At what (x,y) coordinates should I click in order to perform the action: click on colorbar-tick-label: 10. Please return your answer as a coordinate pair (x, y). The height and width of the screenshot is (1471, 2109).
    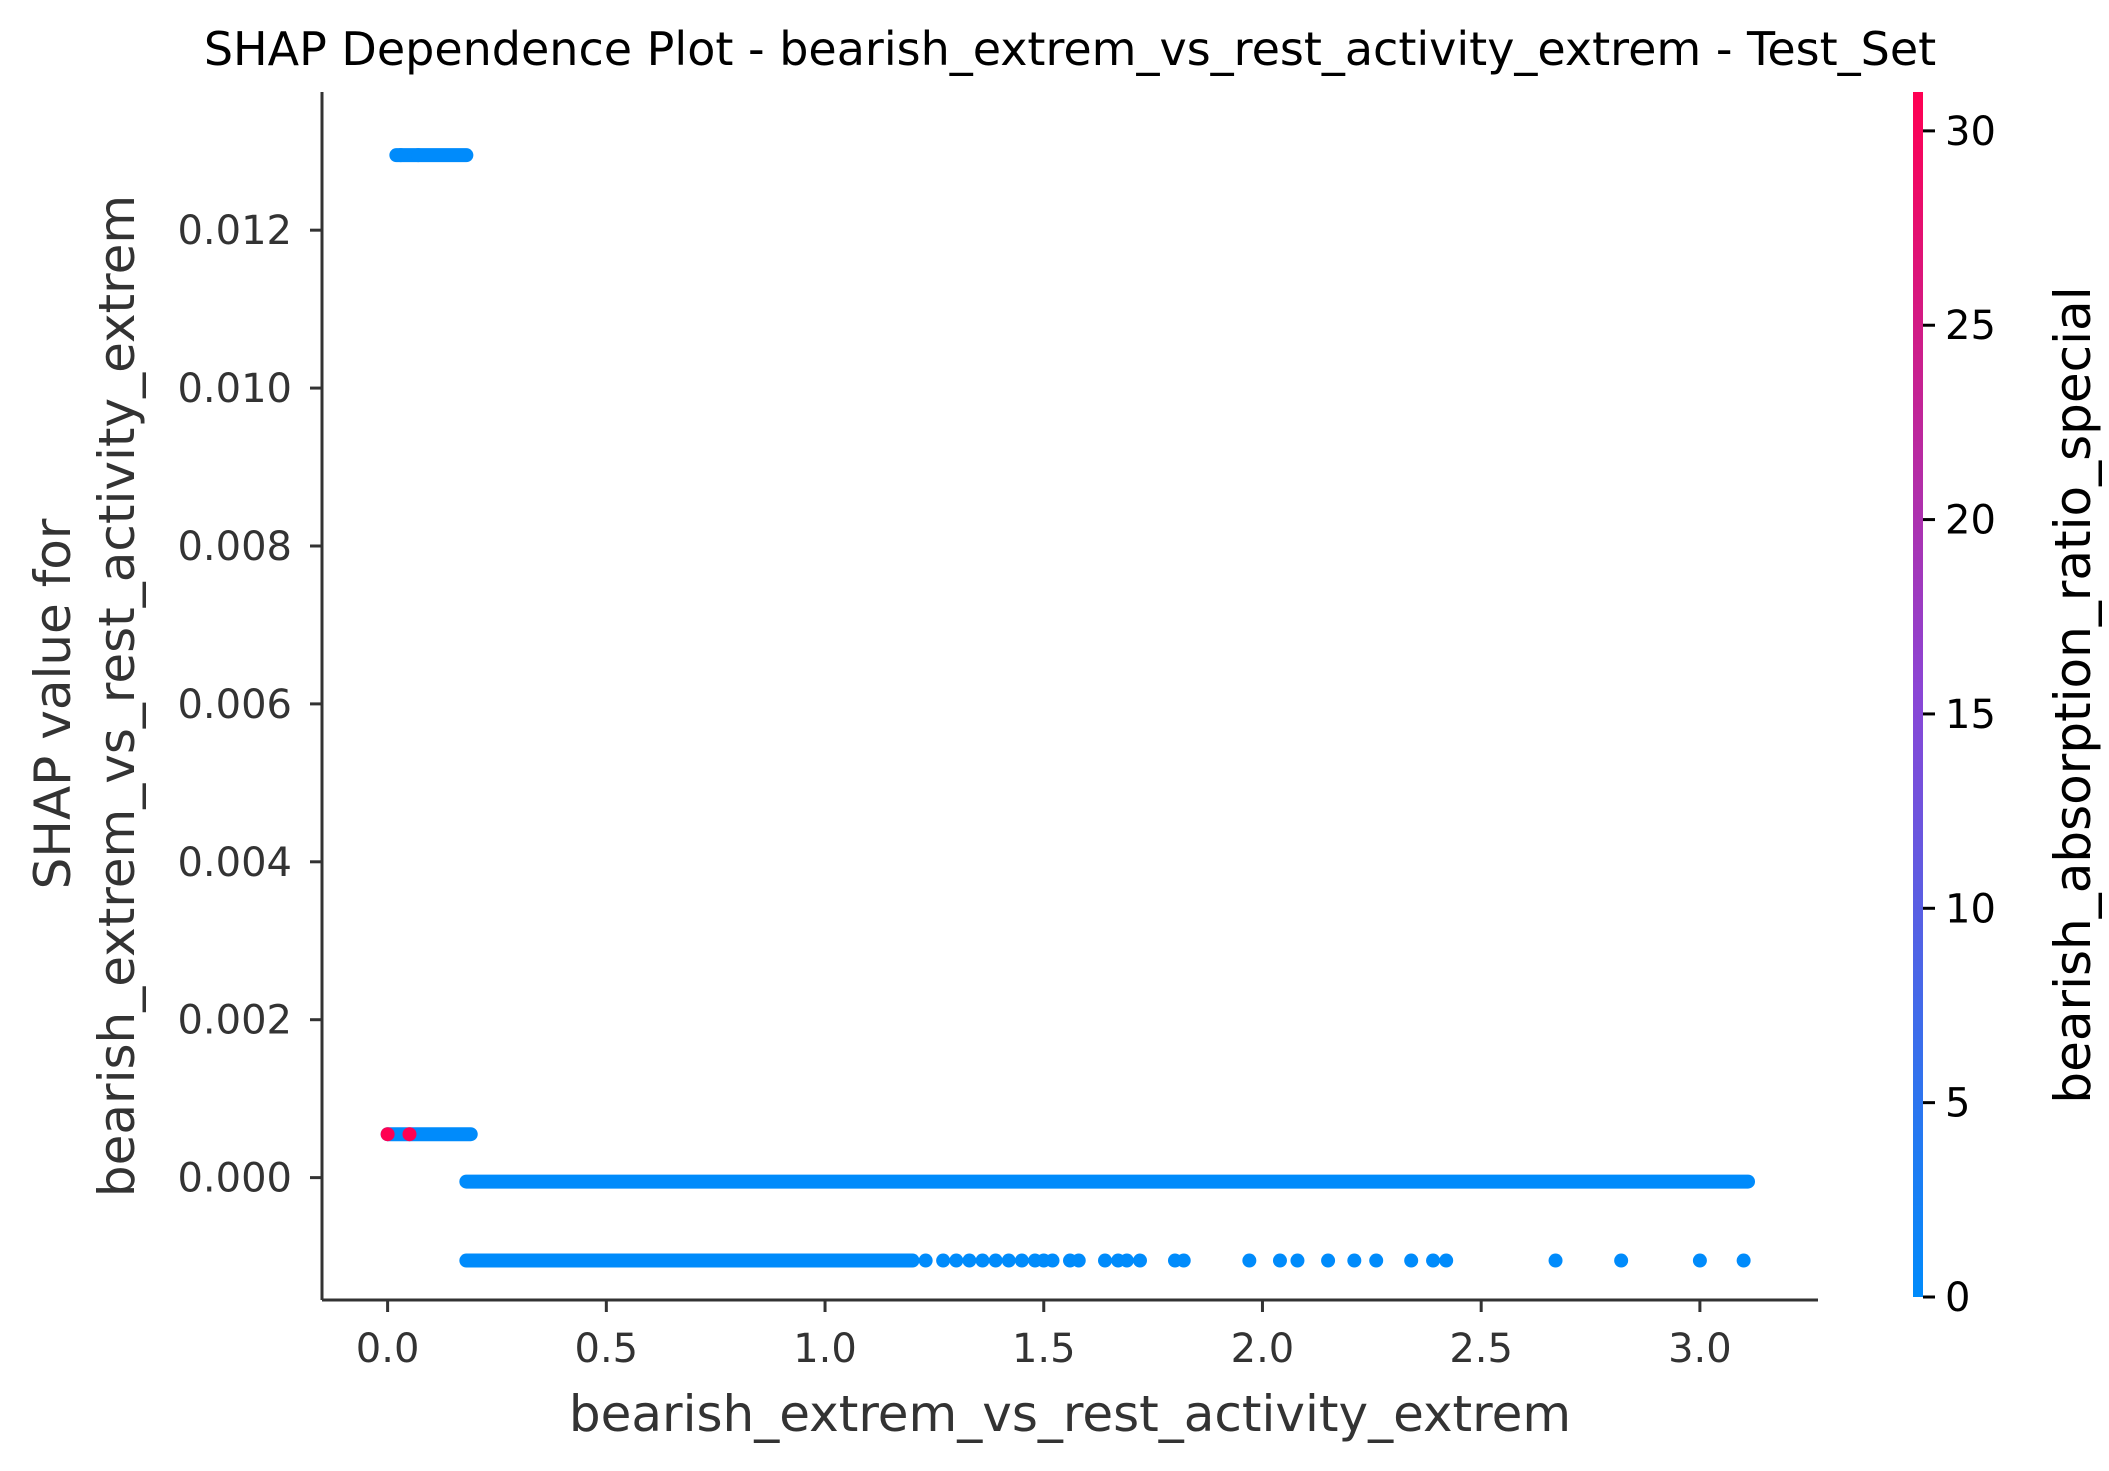
    Looking at the image, I should click on (1970, 909).